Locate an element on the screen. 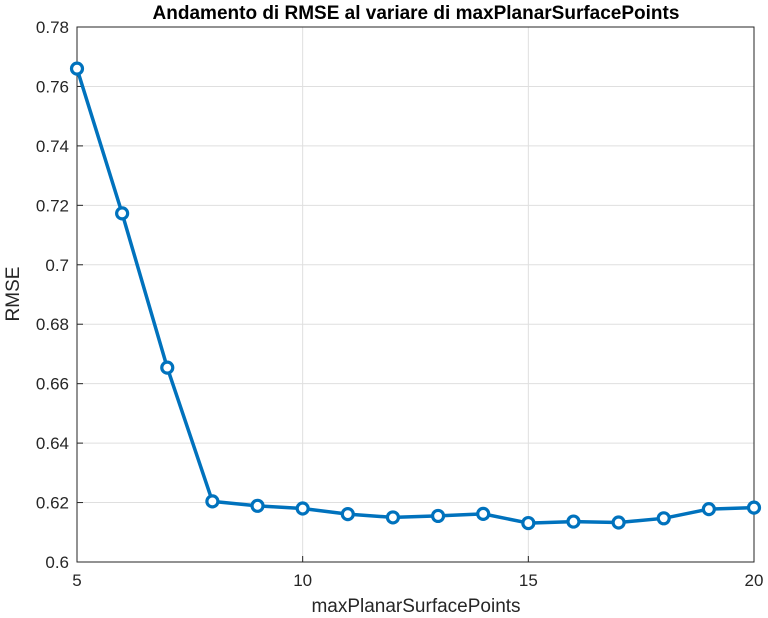  x-tick-label: 5 is located at coordinates (76, 580).